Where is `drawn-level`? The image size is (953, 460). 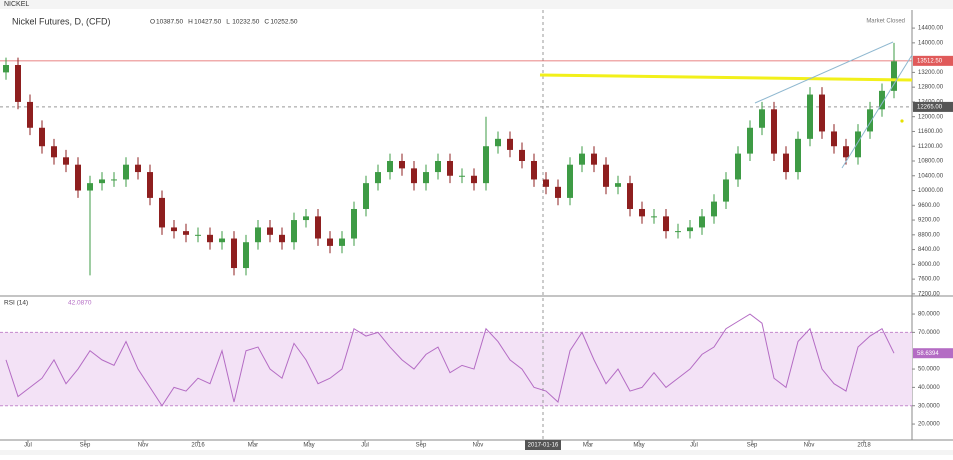 drawn-level is located at coordinates (726, 77).